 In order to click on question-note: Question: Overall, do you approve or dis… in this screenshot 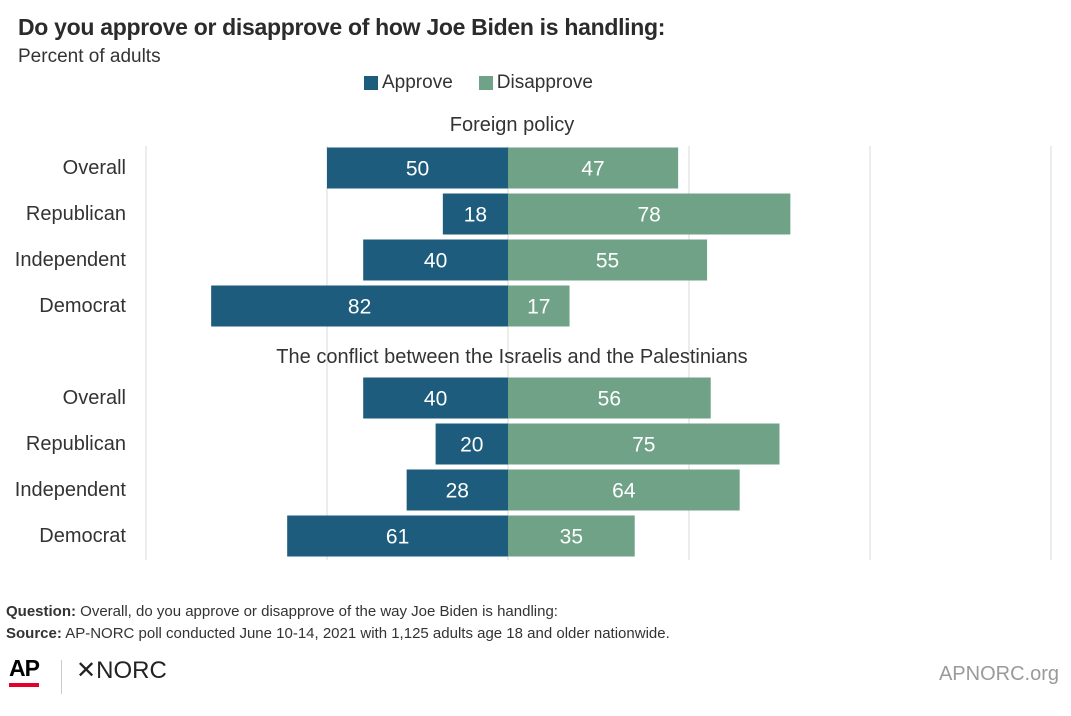, I will do `click(282, 611)`.